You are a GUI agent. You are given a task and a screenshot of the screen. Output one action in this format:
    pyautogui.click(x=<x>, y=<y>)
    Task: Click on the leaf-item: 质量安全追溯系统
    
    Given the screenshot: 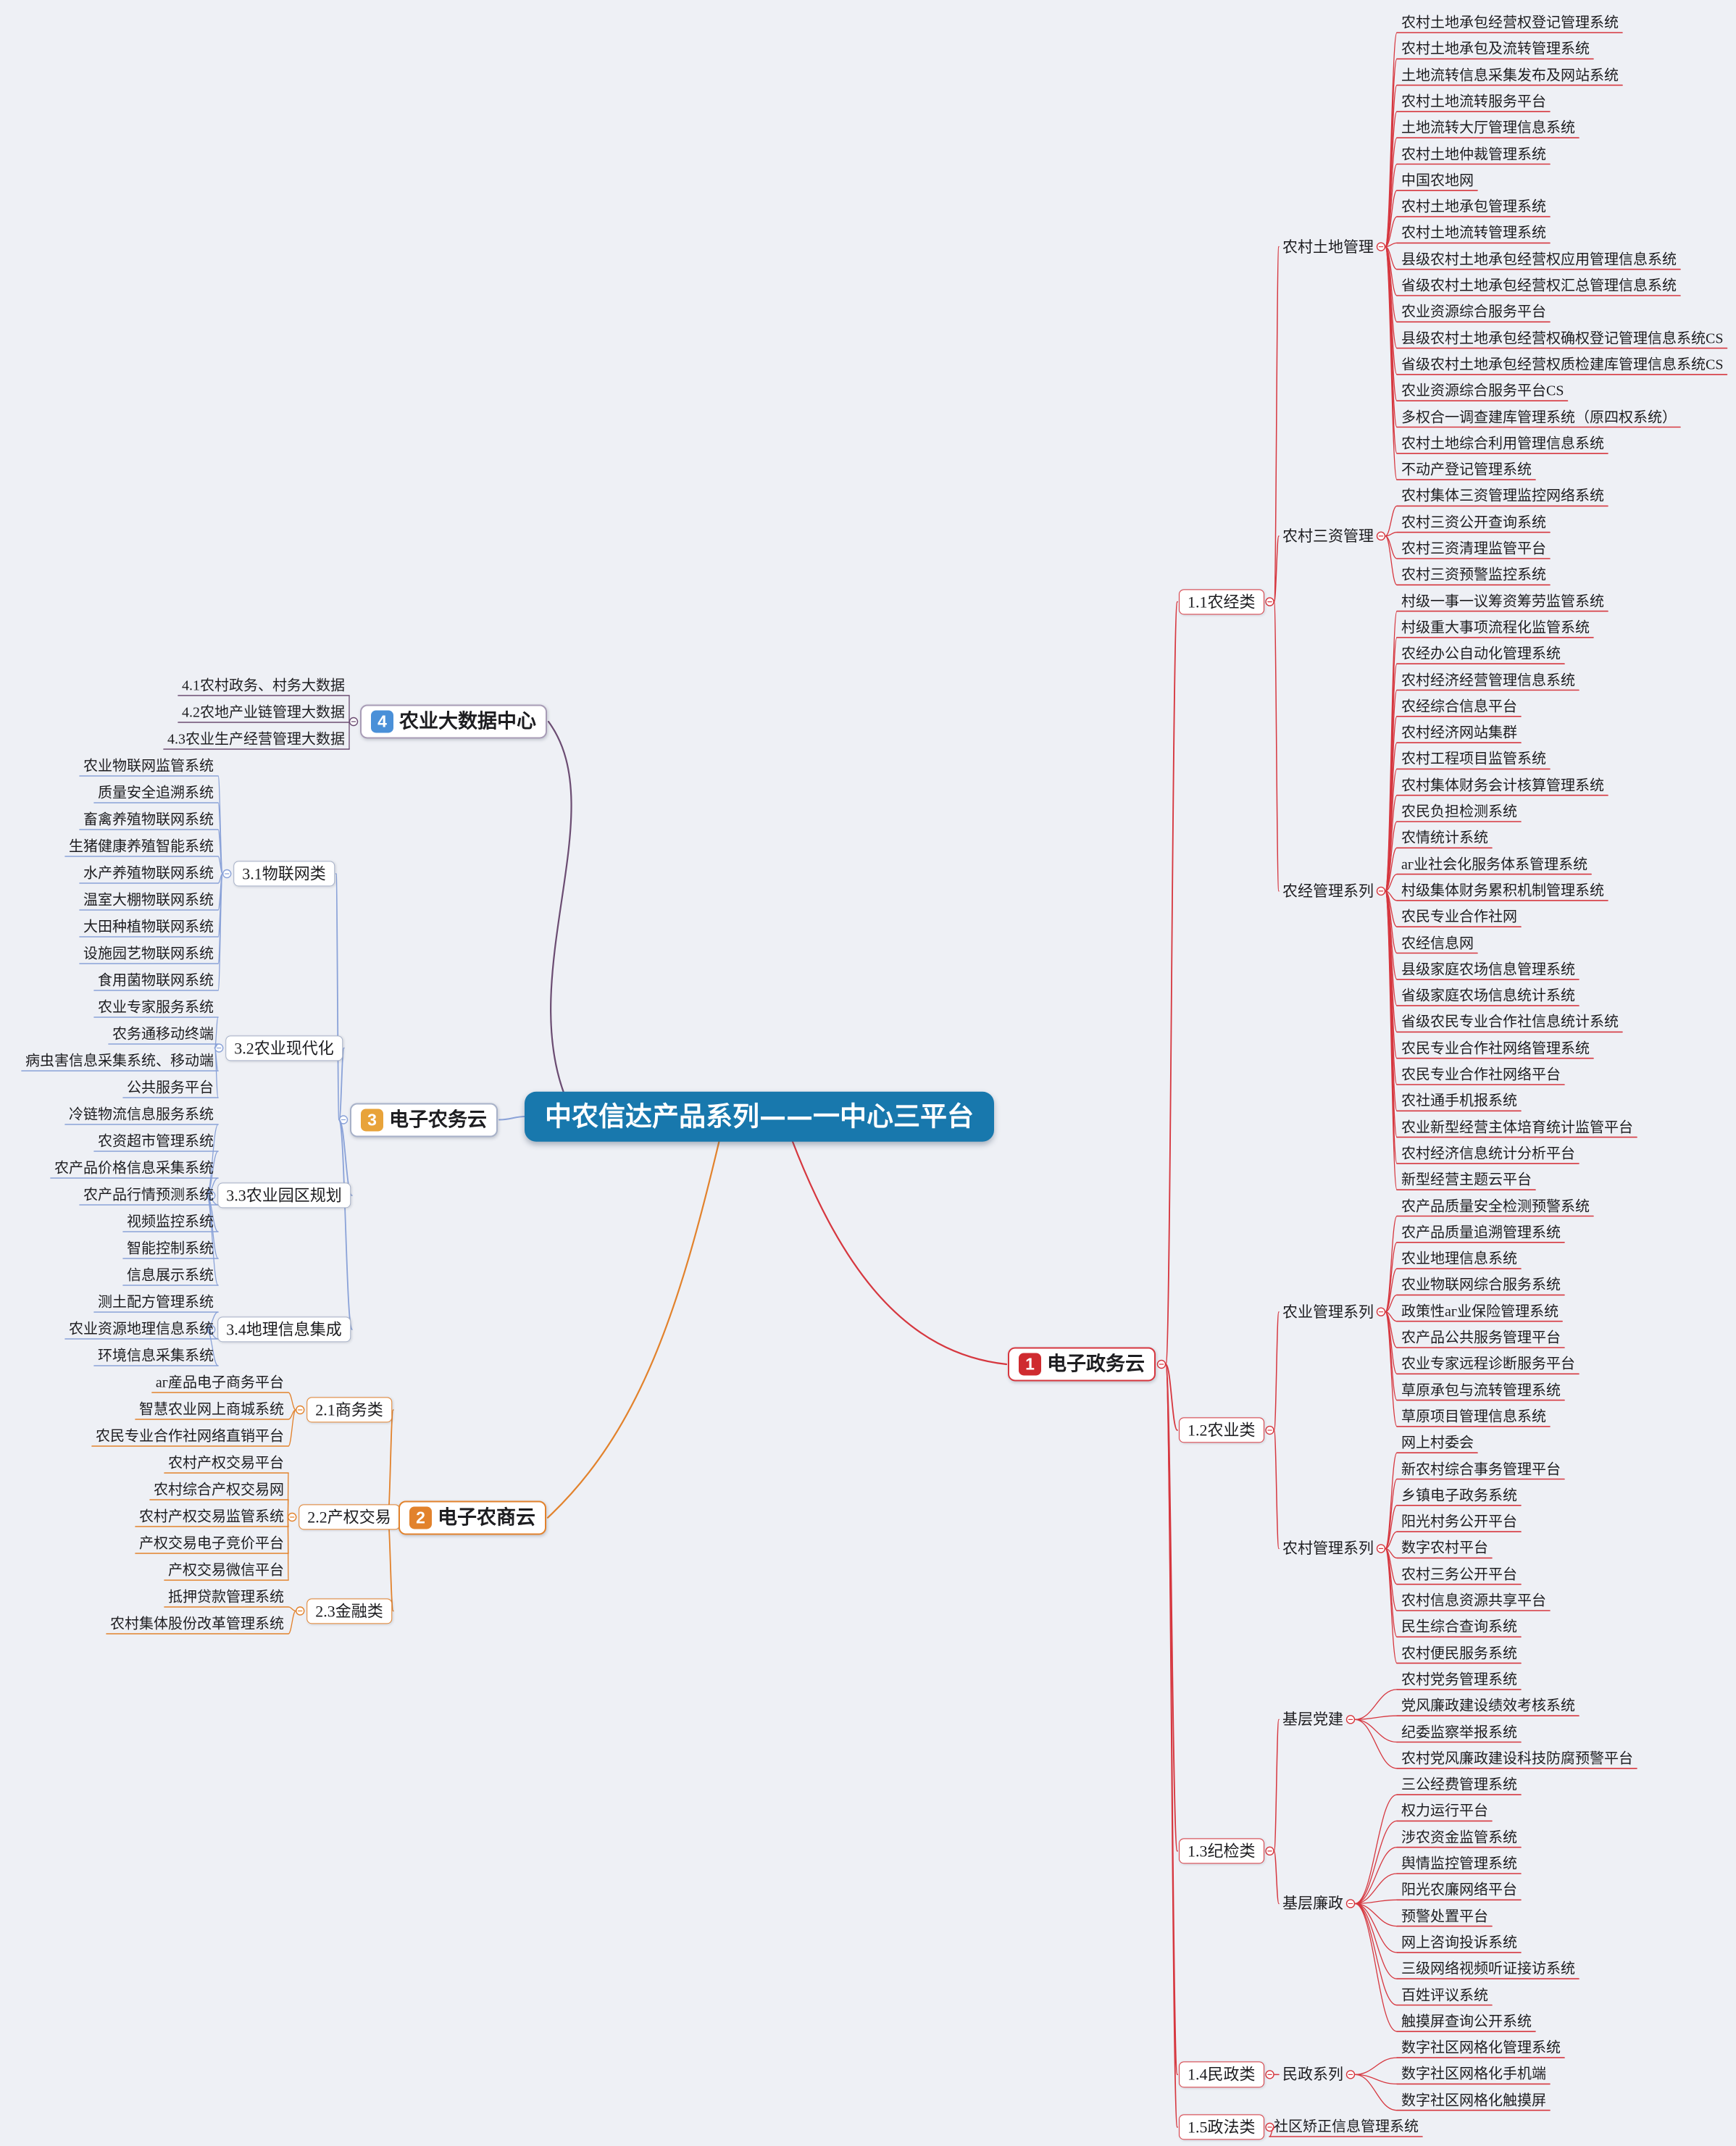 What is the action you would take?
    pyautogui.click(x=156, y=793)
    